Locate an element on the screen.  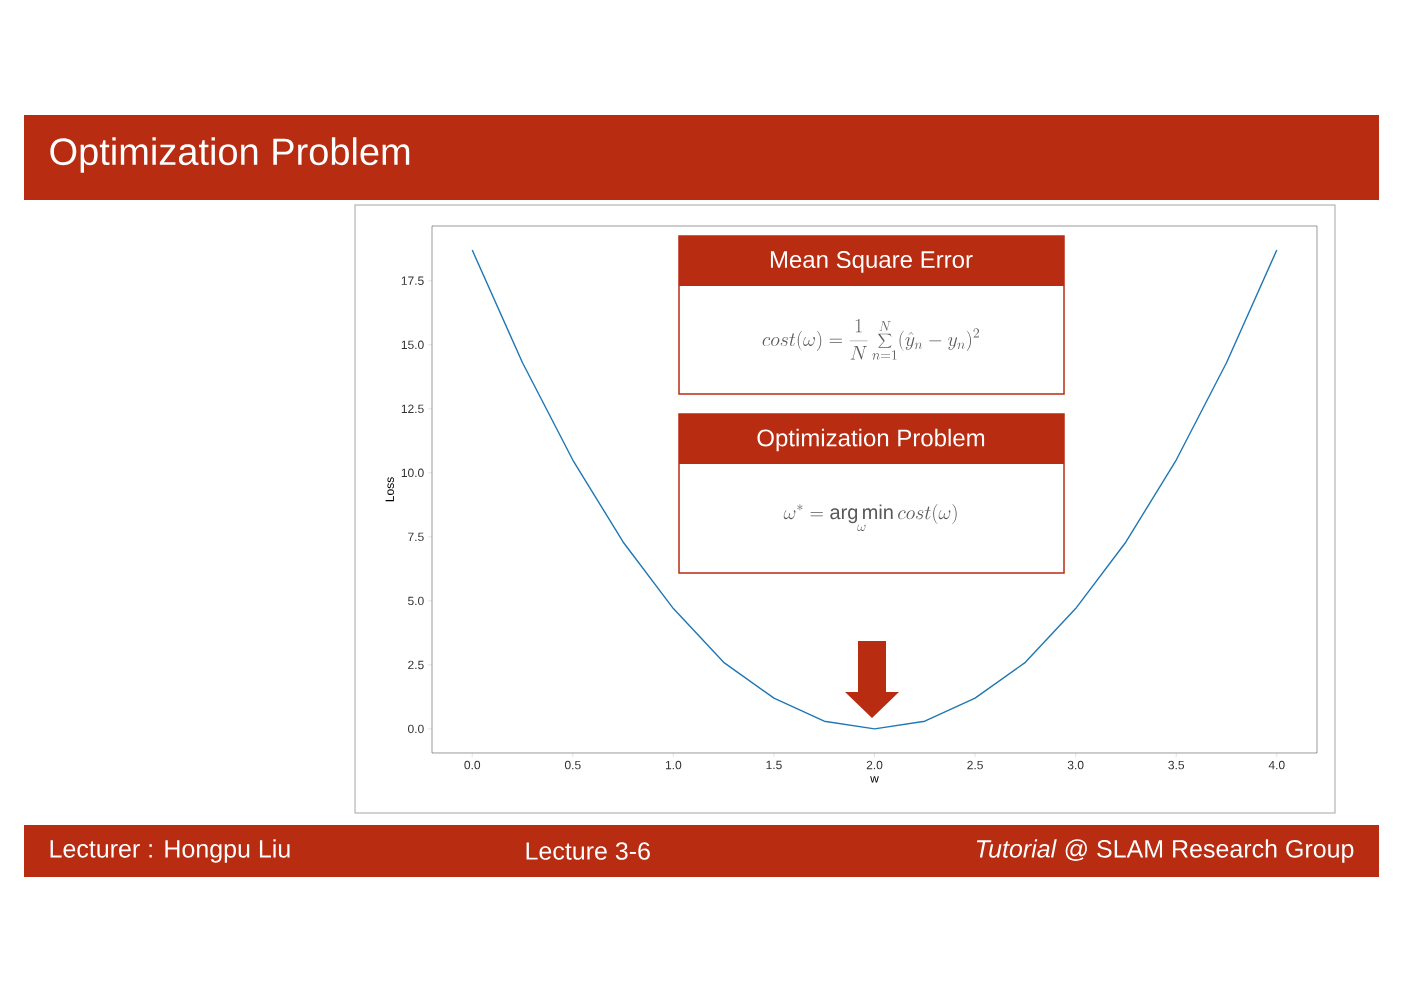
annotation: Optimization Problem is located at coordinates (871, 440).